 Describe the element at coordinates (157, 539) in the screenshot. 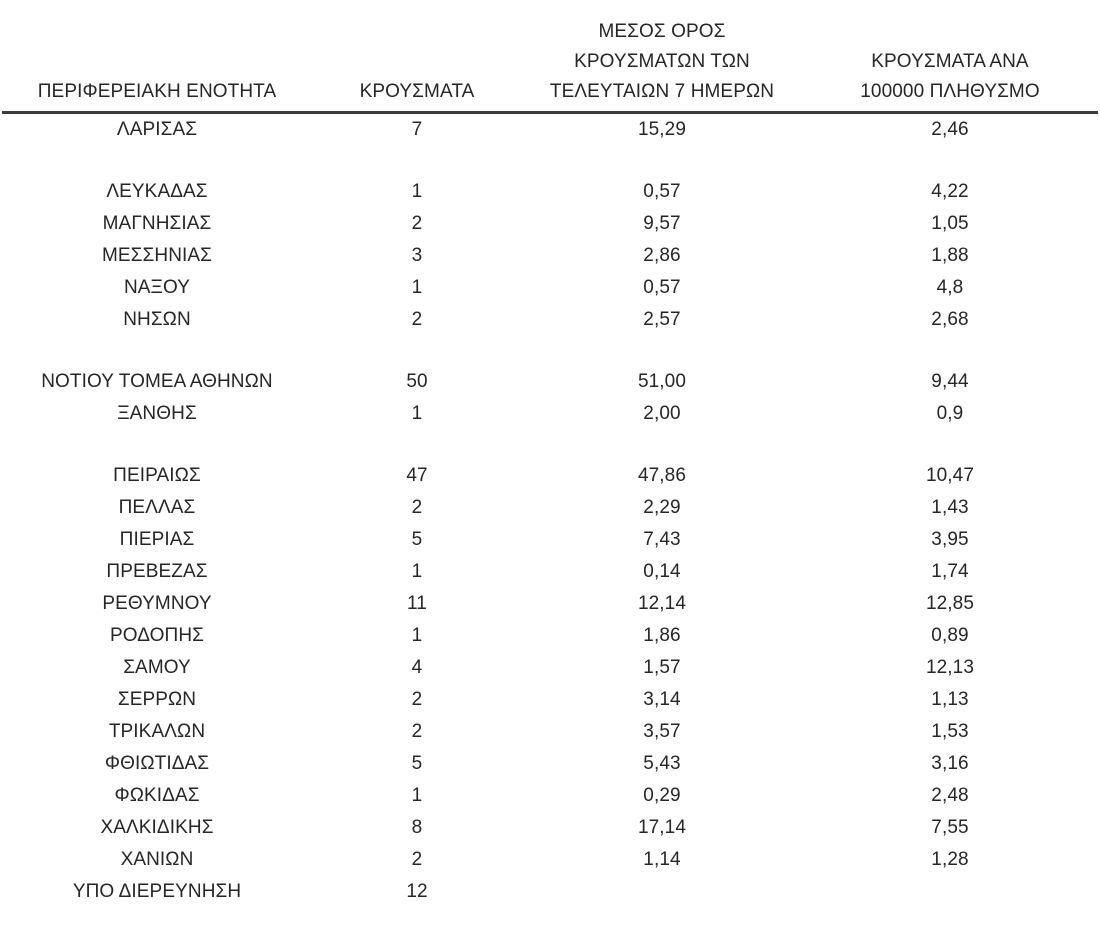

I see `region-cell: ΠΙΕΡΙΑΣ` at that location.